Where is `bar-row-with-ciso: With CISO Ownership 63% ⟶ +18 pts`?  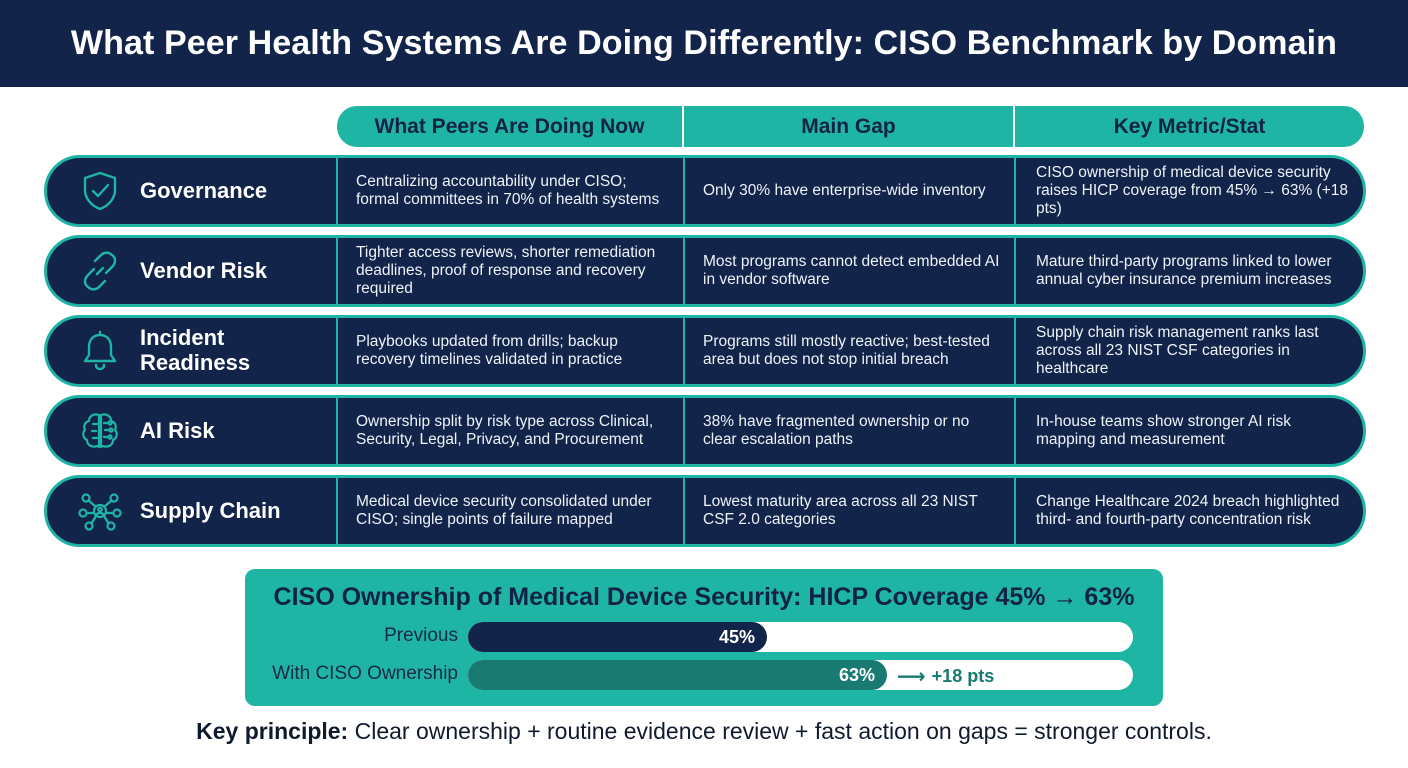 bar-row-with-ciso: With CISO Ownership 63% ⟶ +18 pts is located at coordinates (704, 675).